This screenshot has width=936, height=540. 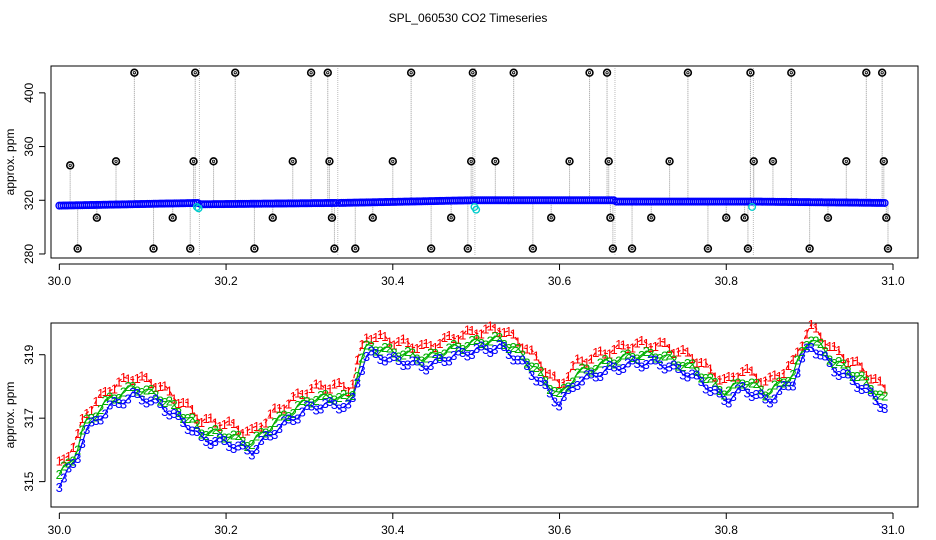 What do you see at coordinates (893, 281) in the screenshot?
I see `x-tick-label: 31.0` at bounding box center [893, 281].